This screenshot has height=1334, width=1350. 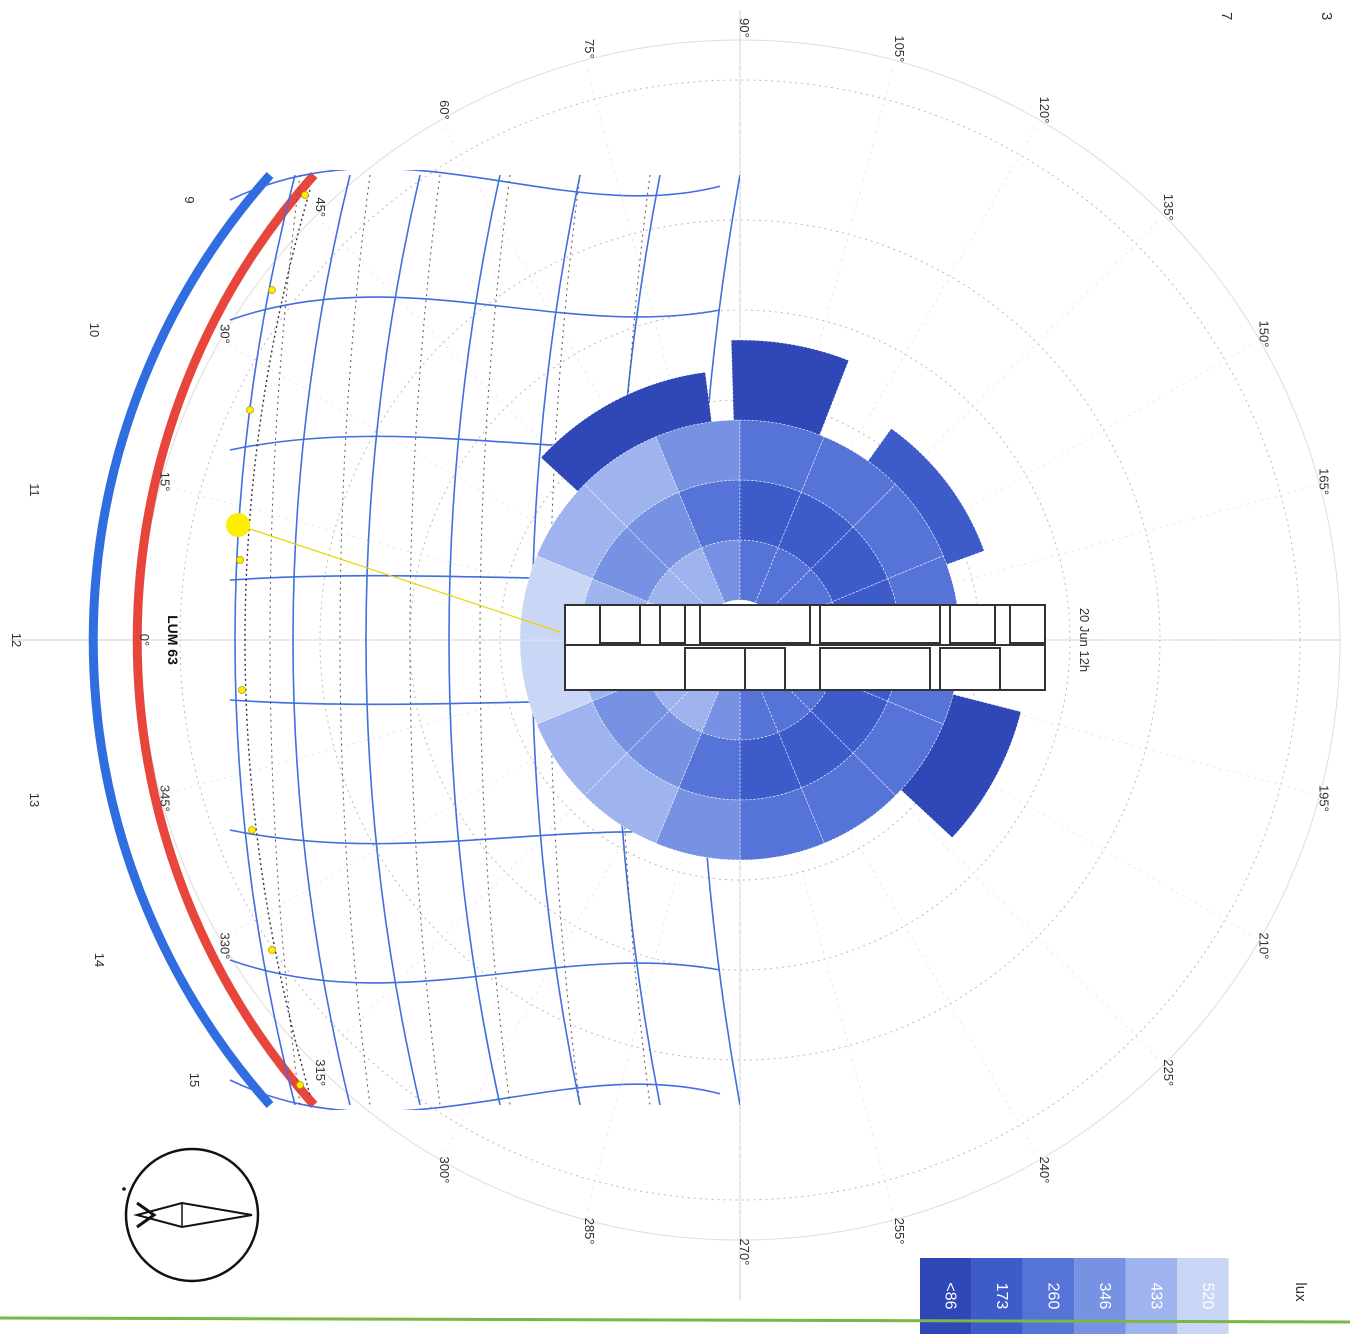 I want to click on compass-label: 300°, so click(x=444, y=1170).